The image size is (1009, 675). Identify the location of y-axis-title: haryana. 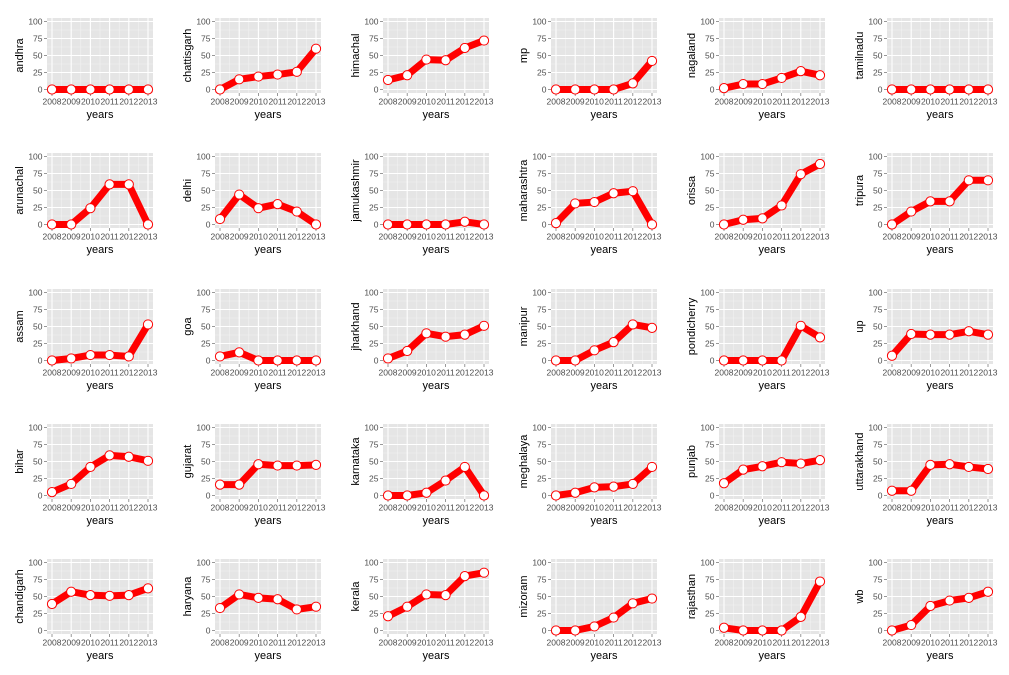
(188, 596).